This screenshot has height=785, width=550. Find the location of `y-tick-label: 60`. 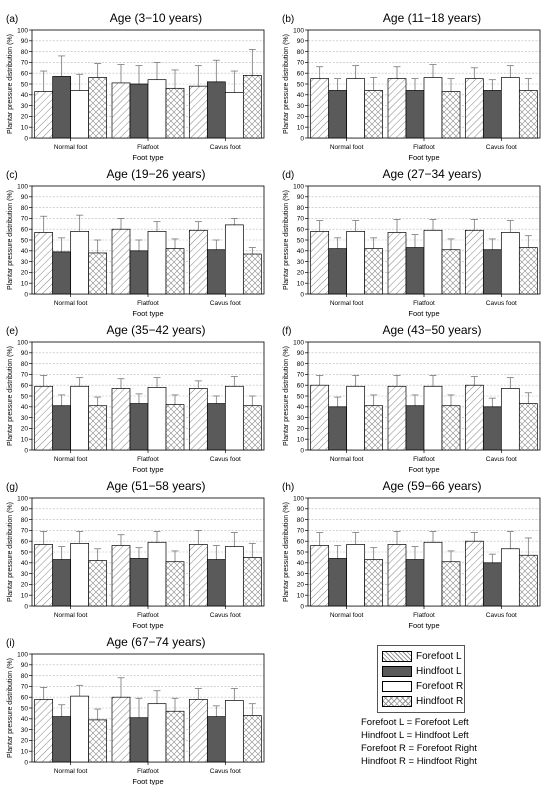

y-tick-label: 60 is located at coordinates (25, 230).